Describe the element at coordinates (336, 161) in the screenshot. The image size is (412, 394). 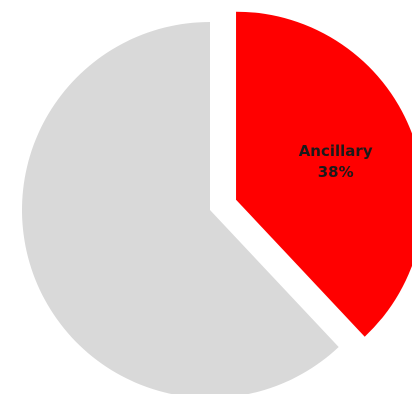
I see `pie-labels: Ancillary 38%` at that location.